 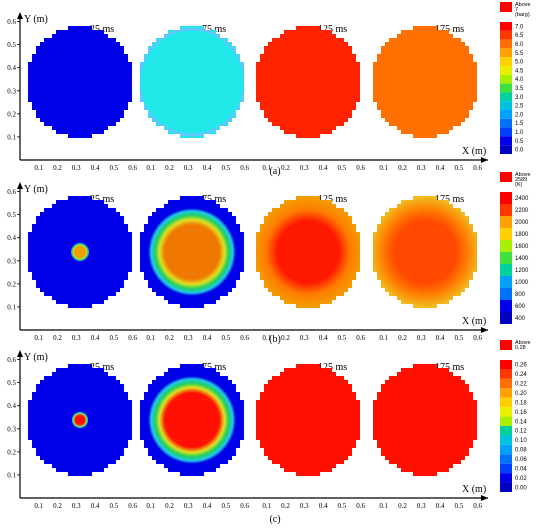 What do you see at coordinates (519, 45) in the screenshot?
I see `colorbar-level-label: 6.0` at bounding box center [519, 45].